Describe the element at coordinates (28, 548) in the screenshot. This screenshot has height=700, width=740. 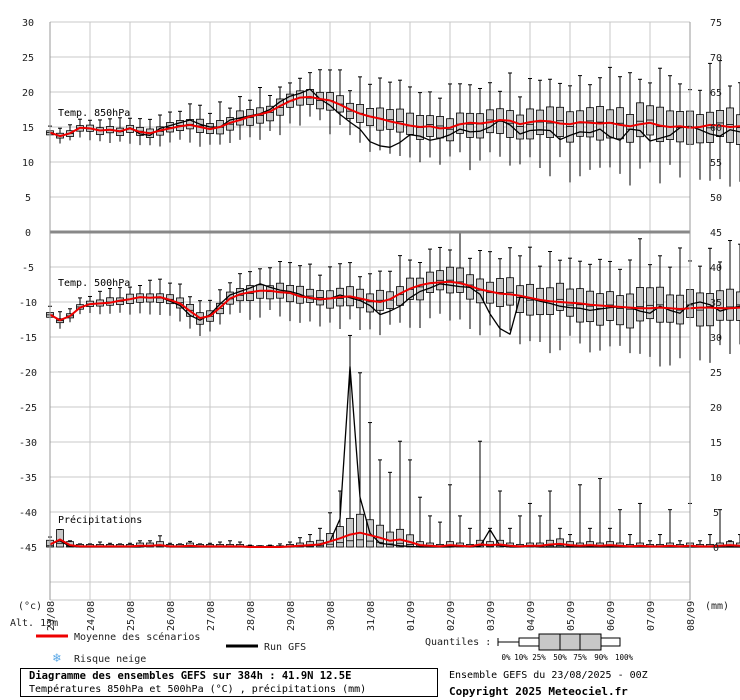
I see `tick-500-left: -45` at that location.